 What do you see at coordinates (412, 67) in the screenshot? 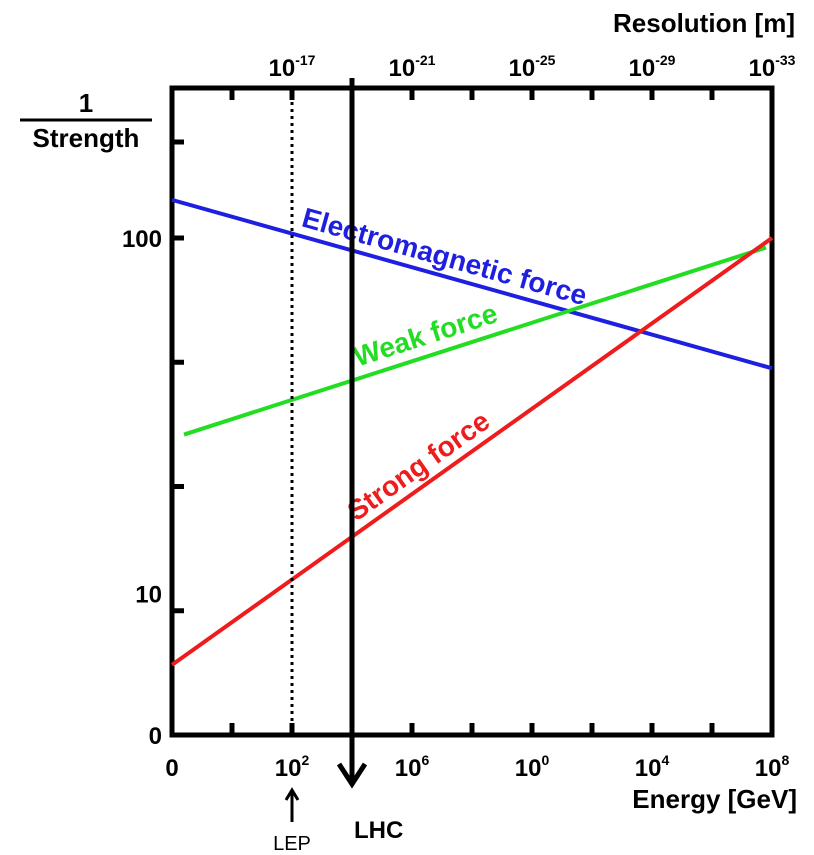
I see `top-tick-label: 10-21` at bounding box center [412, 67].